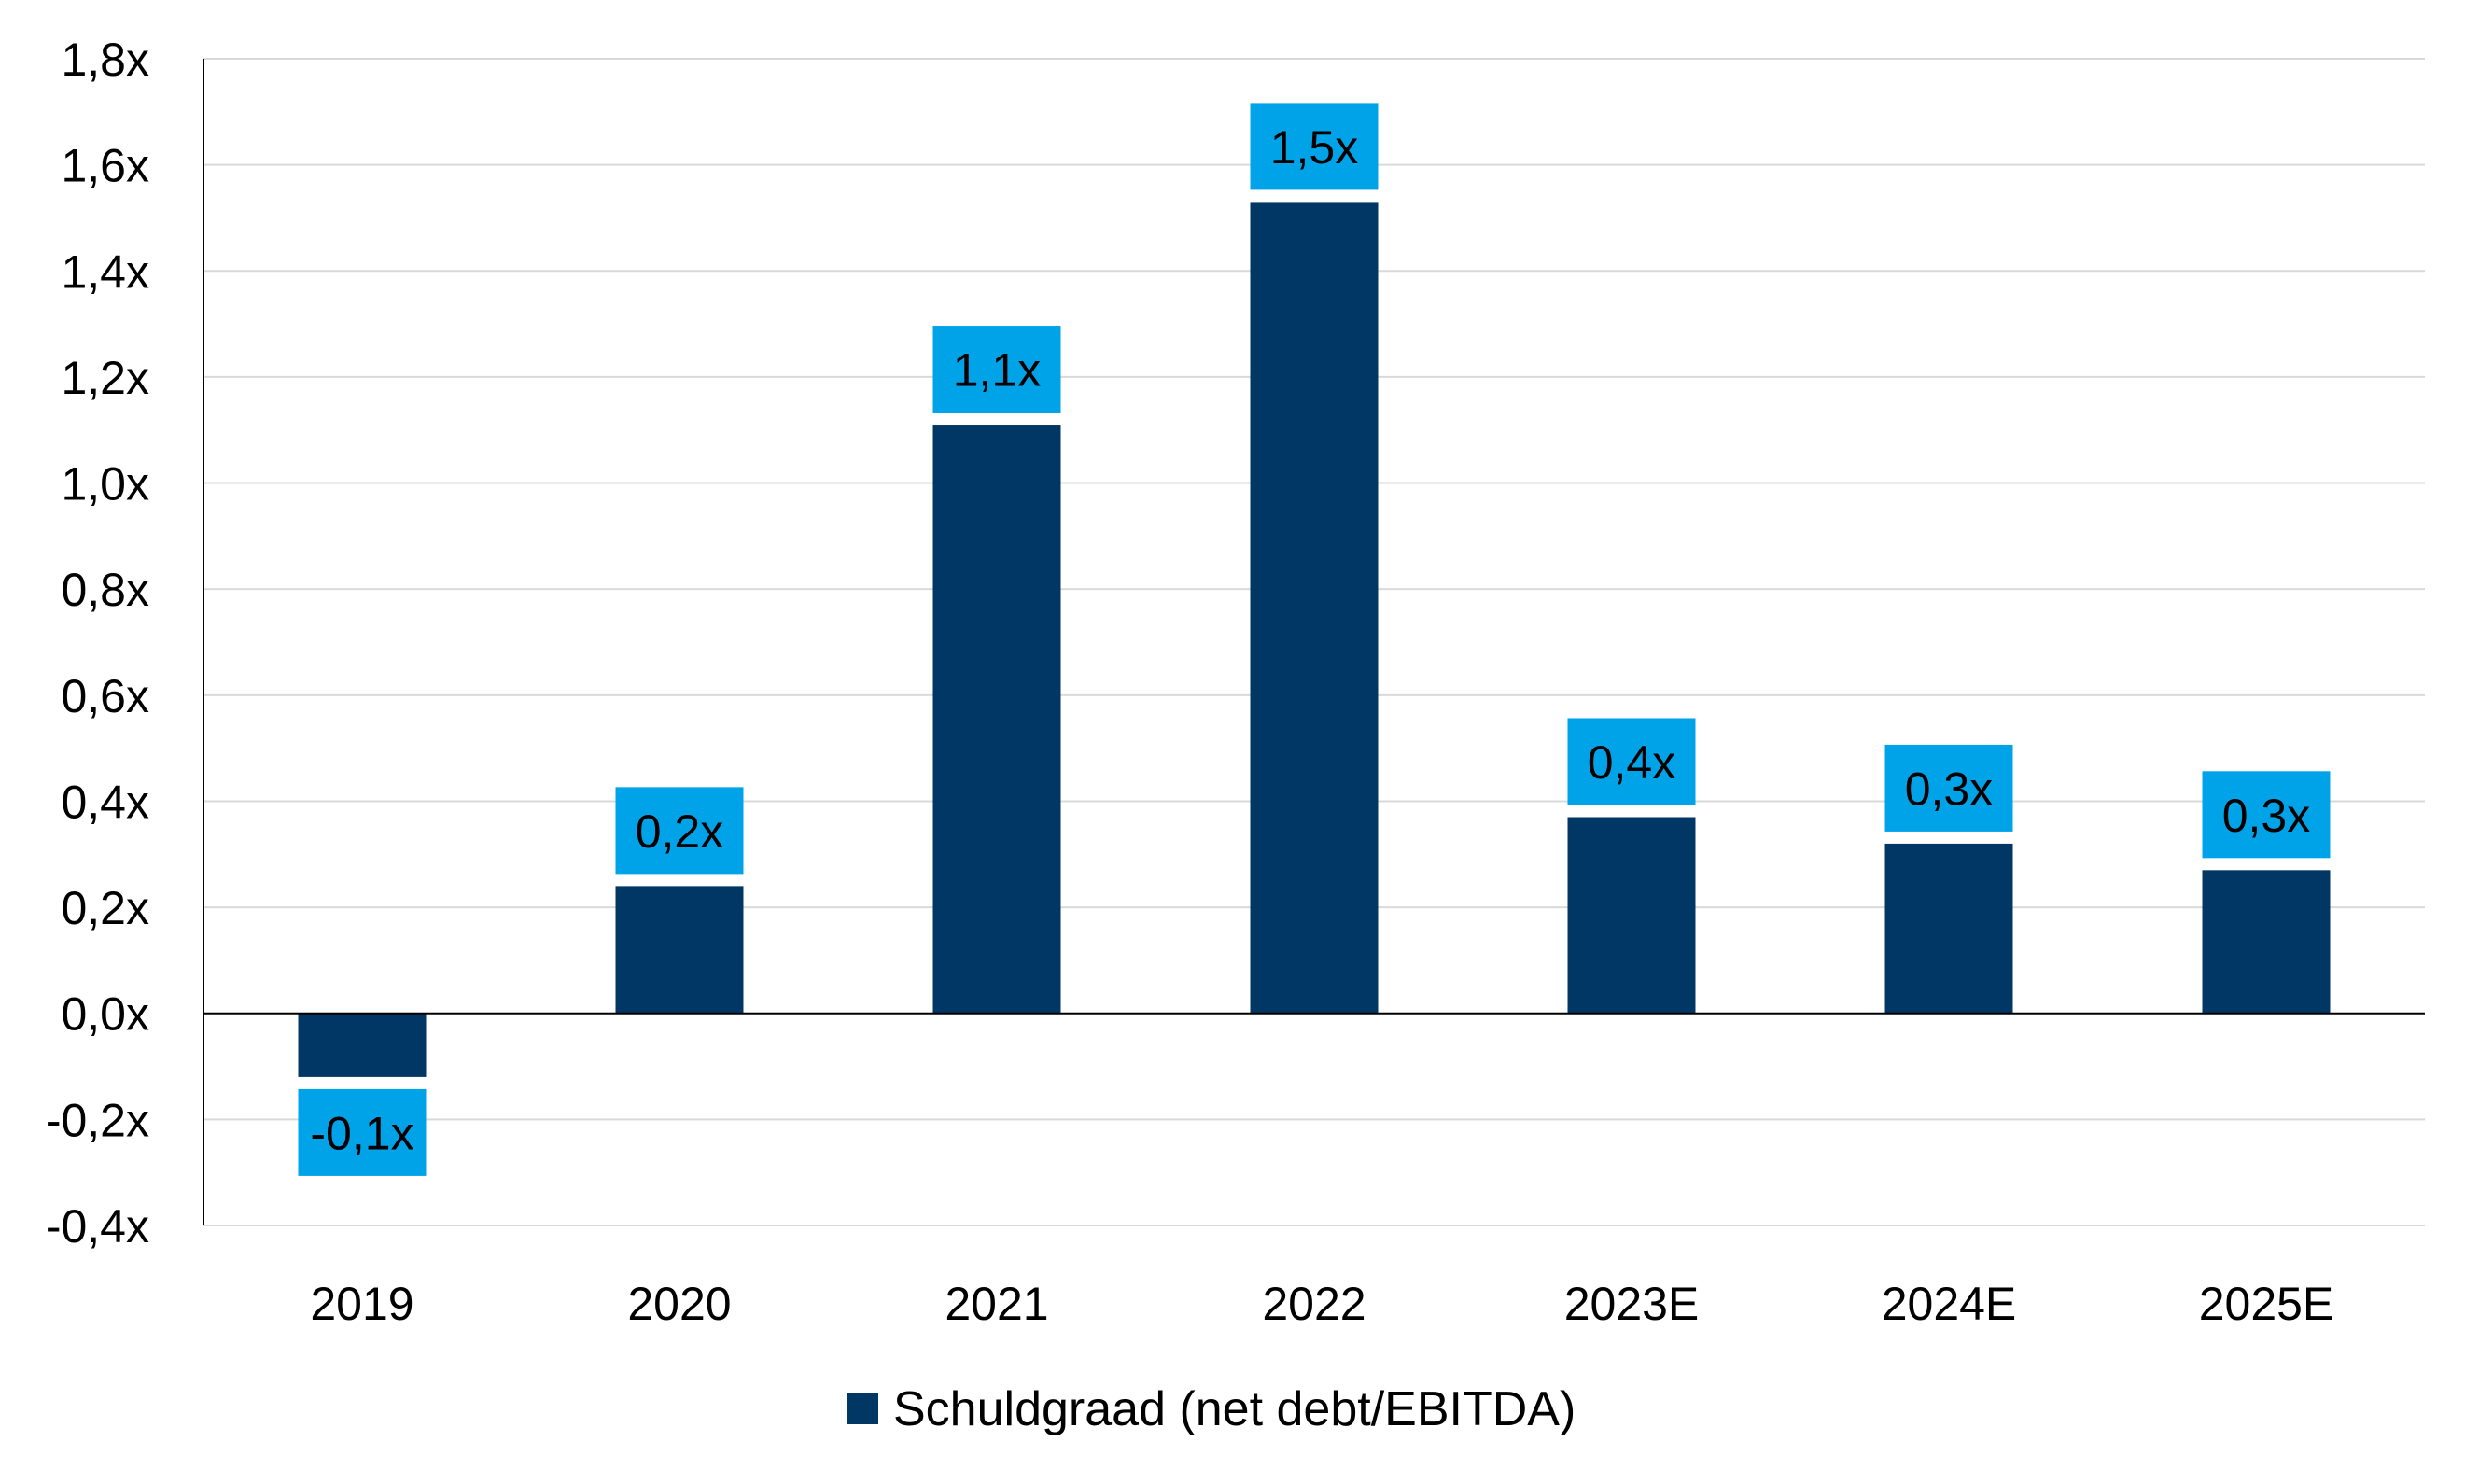  What do you see at coordinates (2266, 1304) in the screenshot?
I see `x-tick-label: 2025E` at bounding box center [2266, 1304].